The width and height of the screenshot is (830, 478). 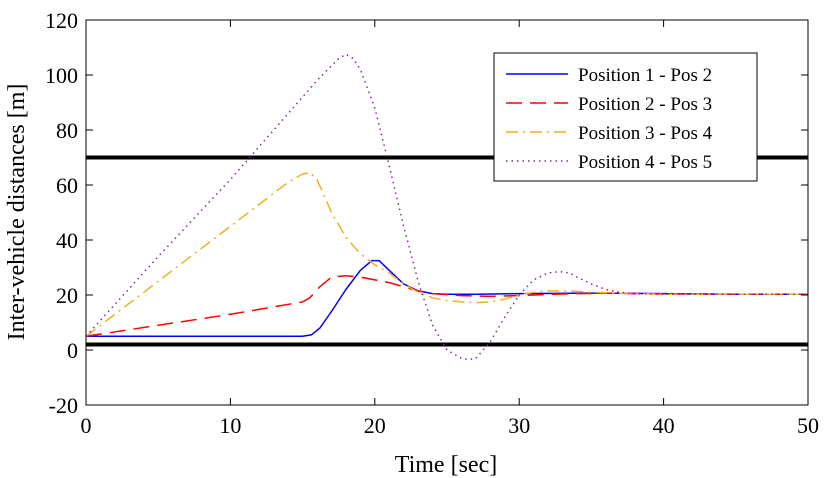 What do you see at coordinates (645, 162) in the screenshot?
I see `legend-label-4: Position 4 - Pos 5` at bounding box center [645, 162].